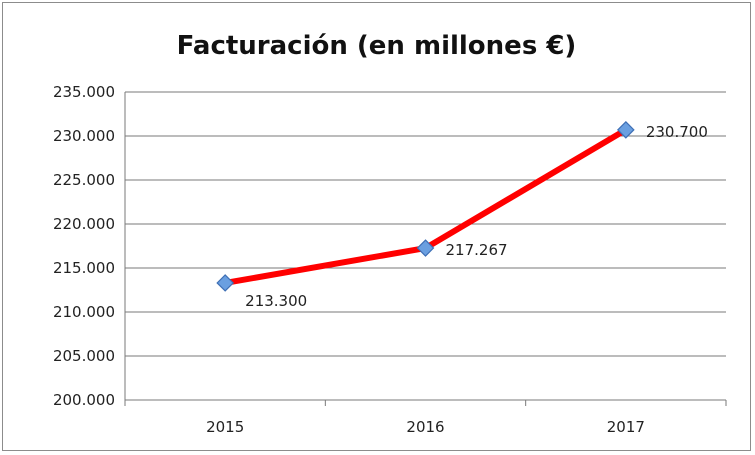  Describe the element at coordinates (677, 132) in the screenshot. I see `data-label: 230.700` at that location.